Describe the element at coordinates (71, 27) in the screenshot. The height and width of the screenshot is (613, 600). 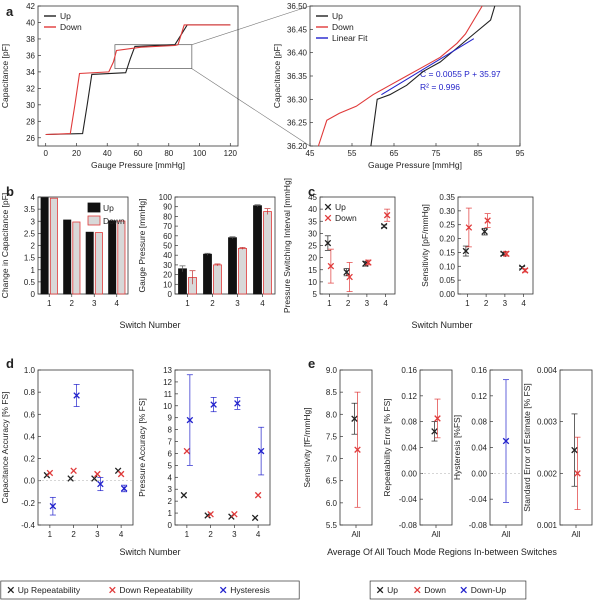
I see `legend-label: Down` at that location.